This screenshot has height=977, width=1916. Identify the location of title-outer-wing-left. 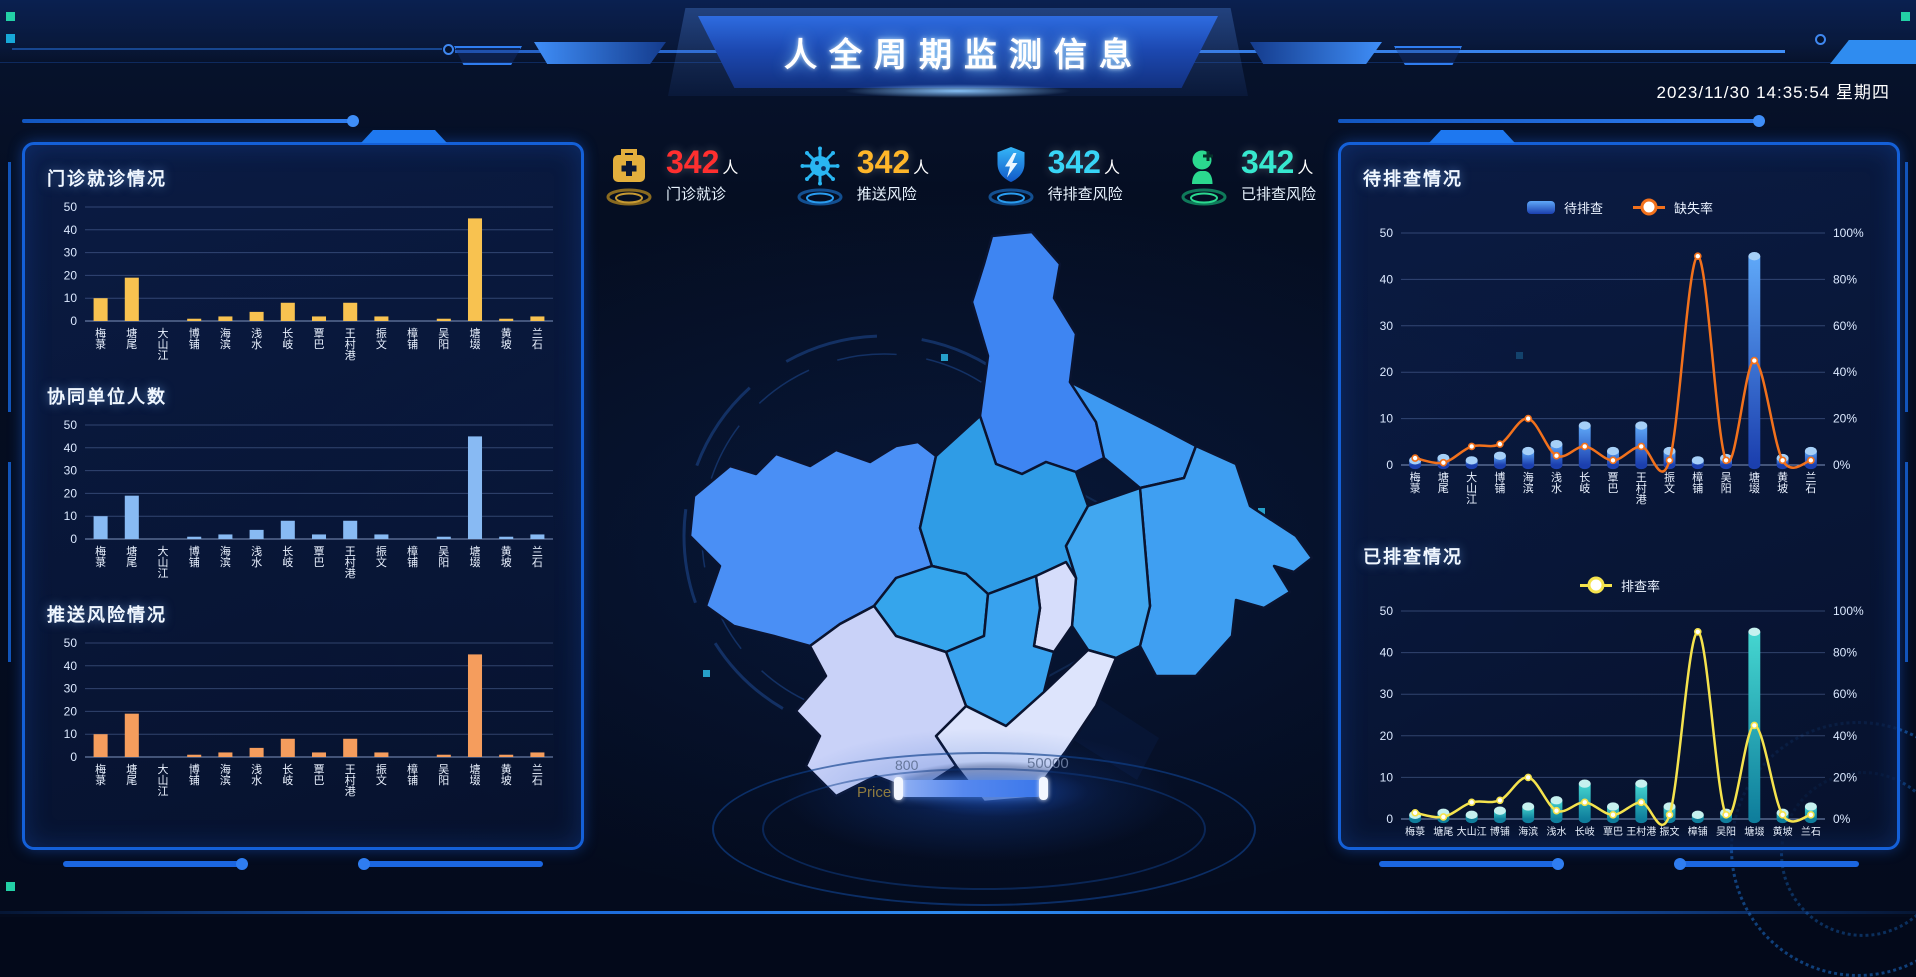
(488, 55).